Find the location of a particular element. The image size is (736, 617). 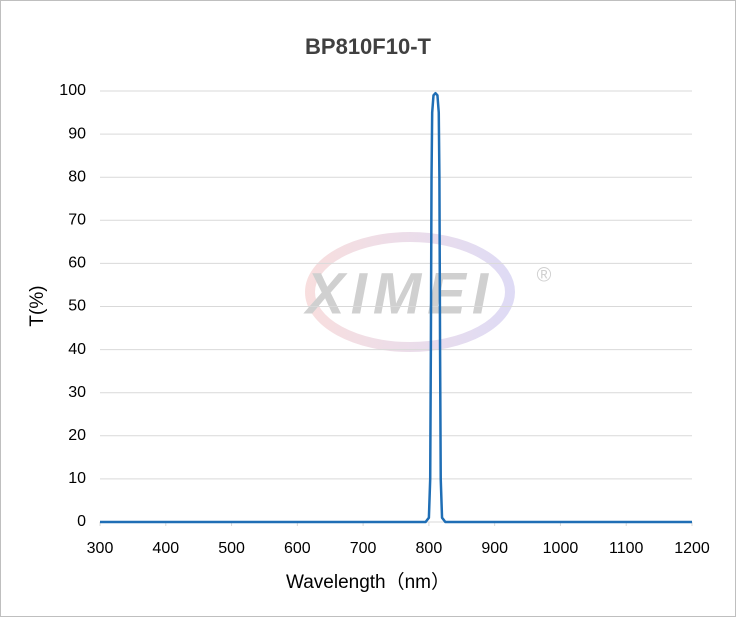

y-tick-label: 100 is located at coordinates (72, 90).